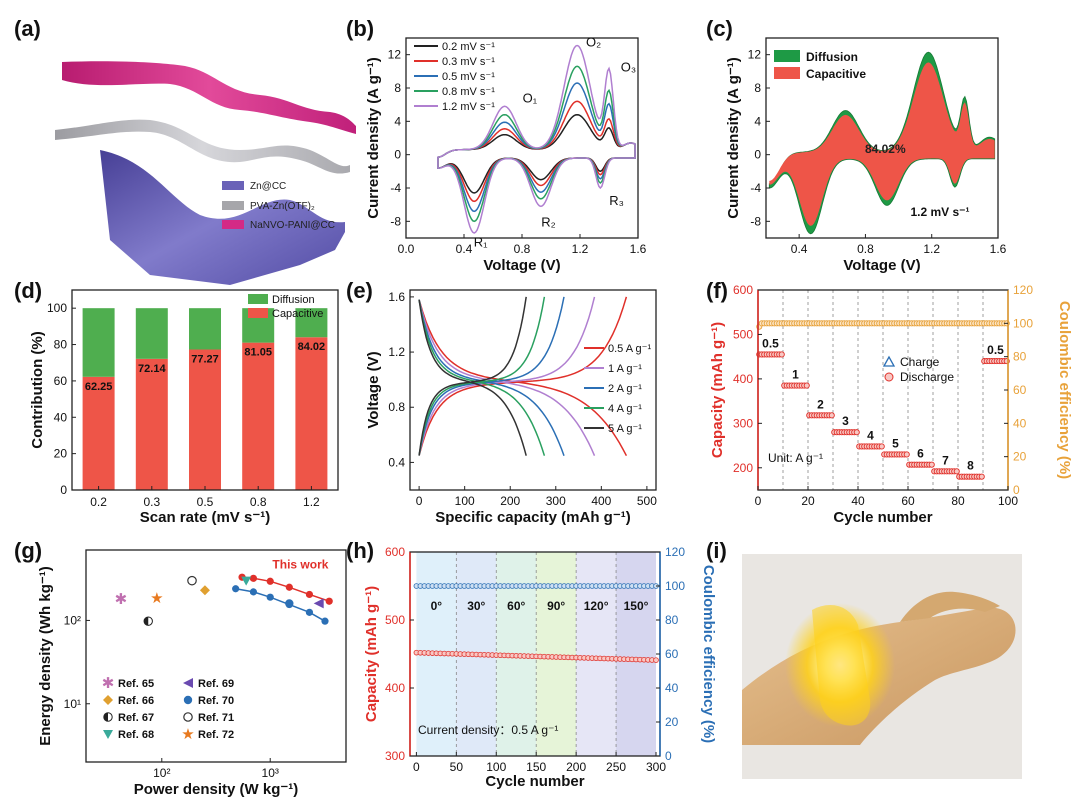 The image size is (1080, 801). I want to click on x-tick-label-c: 1.2, so click(931, 249).